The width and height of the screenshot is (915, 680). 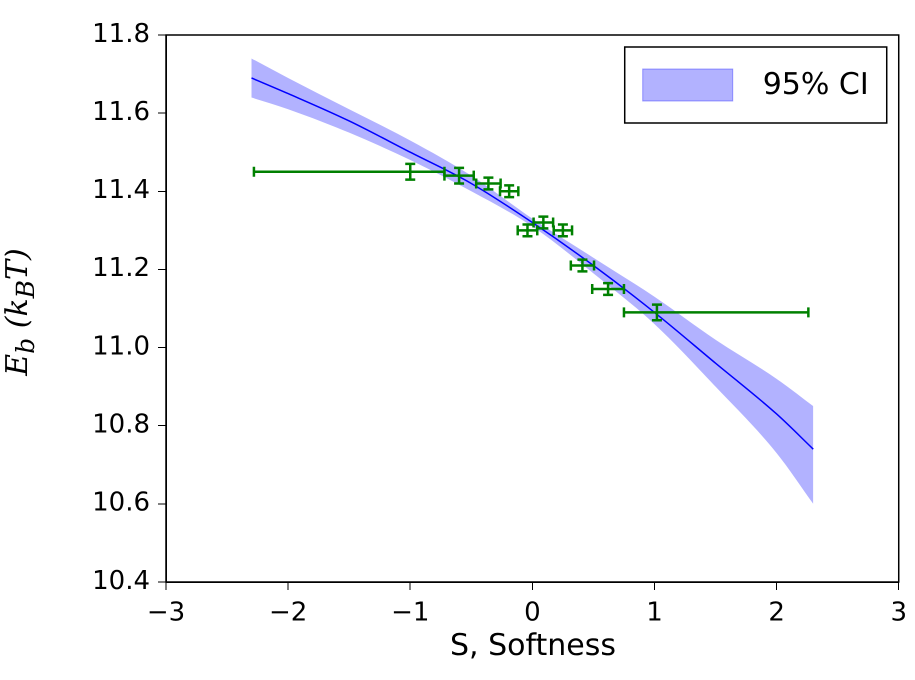 I want to click on y-tick-label: 10.6, so click(x=121, y=503).